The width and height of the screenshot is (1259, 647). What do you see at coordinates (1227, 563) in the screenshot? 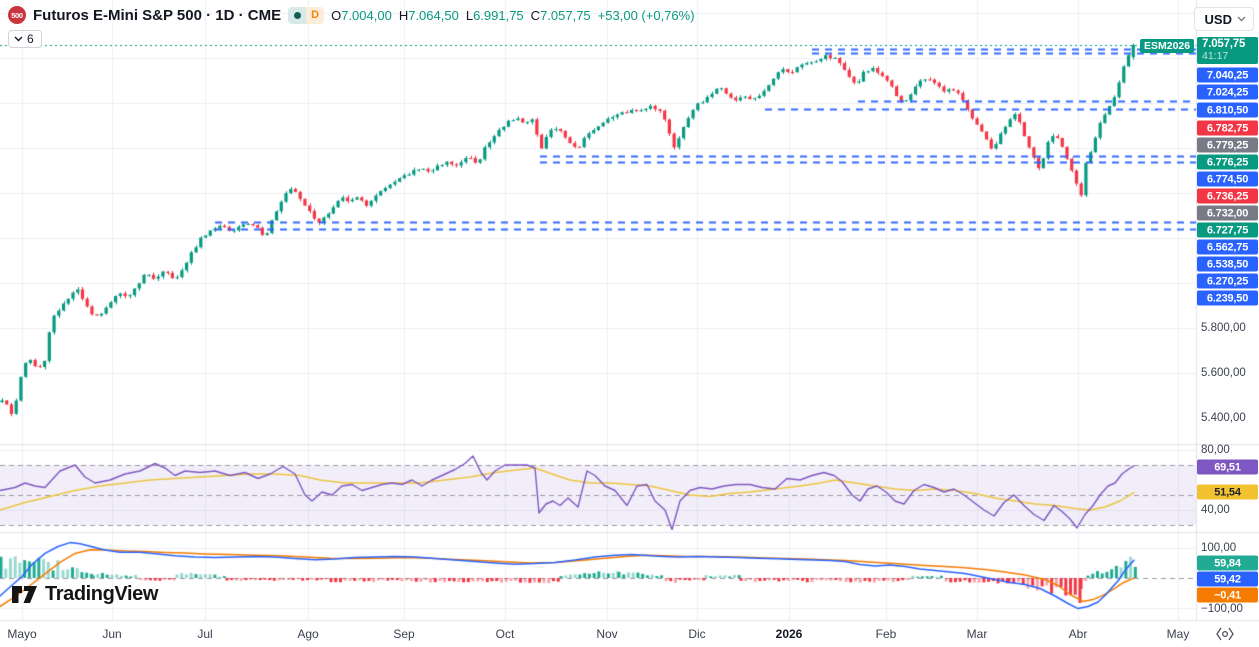
I see `oscillator-value-label: 59,84` at bounding box center [1227, 563].